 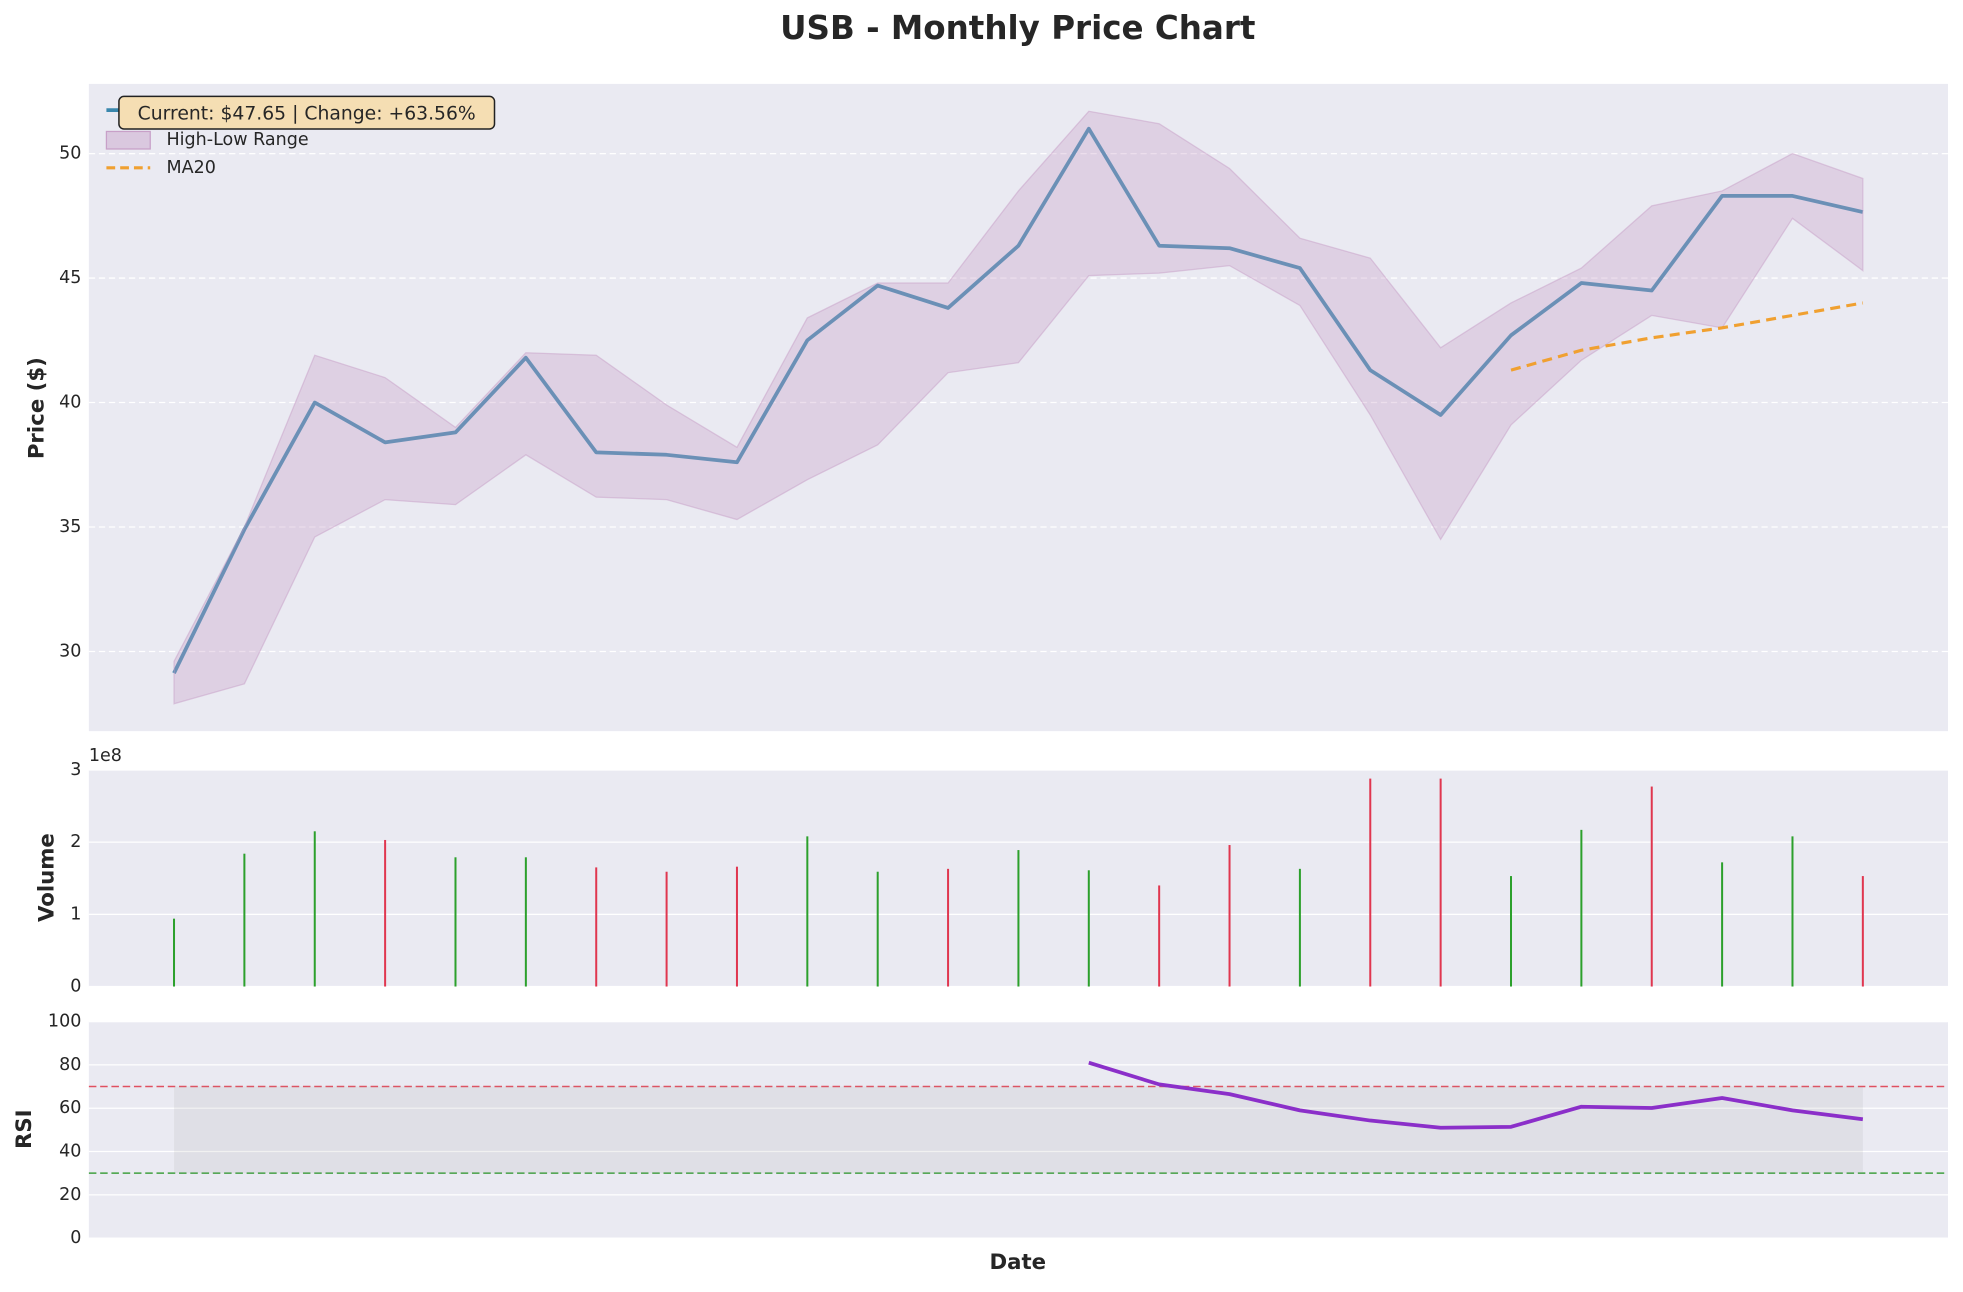 I want to click on legend-label: High-Low Range, so click(x=238, y=140).